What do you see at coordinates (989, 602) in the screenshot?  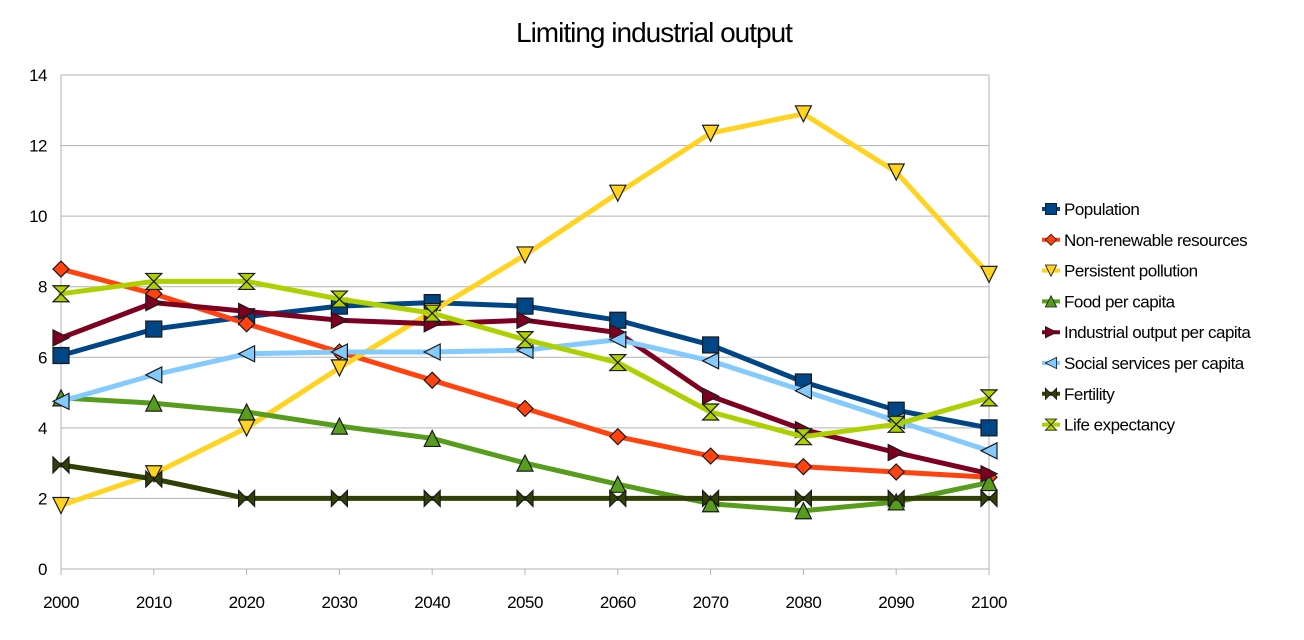 I see `x-tick-label: 2100` at bounding box center [989, 602].